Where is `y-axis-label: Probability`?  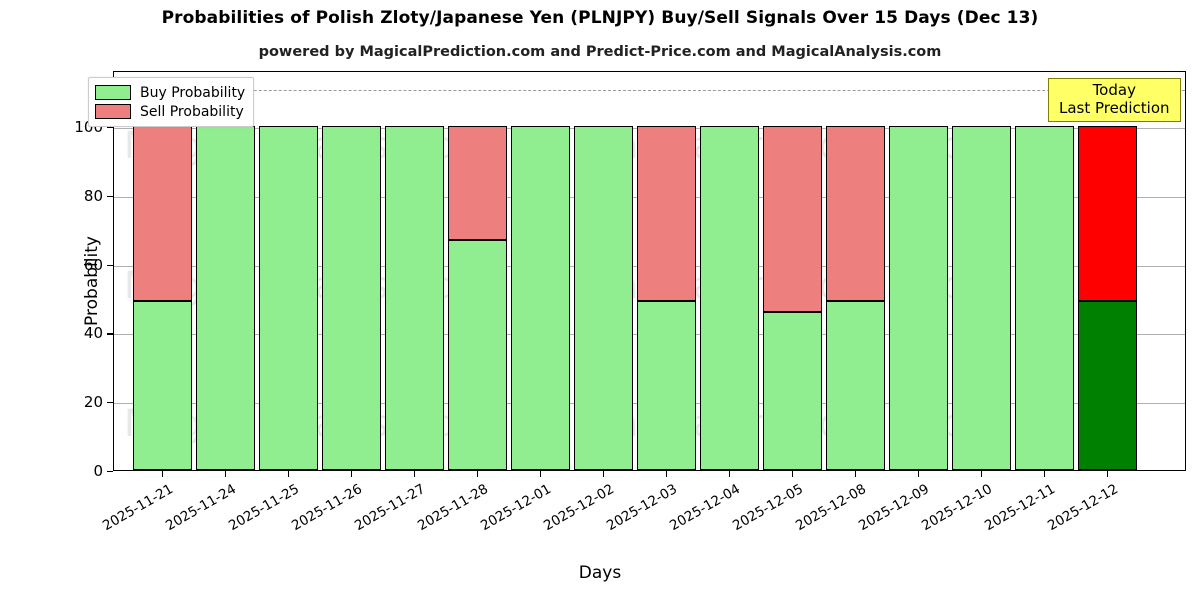 y-axis-label: Probability is located at coordinates (92, 281).